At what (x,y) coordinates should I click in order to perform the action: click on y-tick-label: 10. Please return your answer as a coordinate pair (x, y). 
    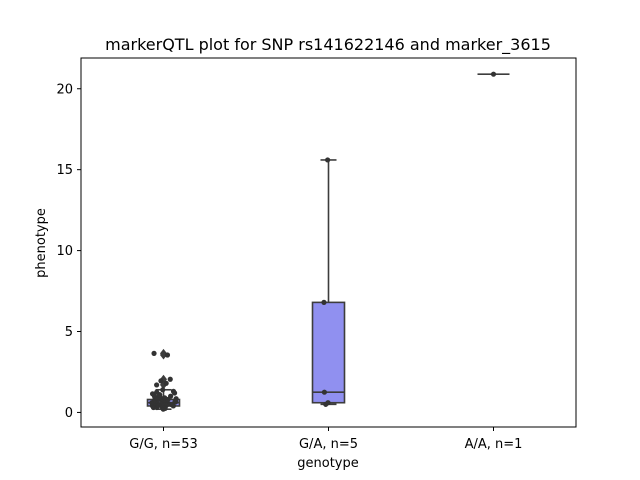
    Looking at the image, I should click on (64, 251).